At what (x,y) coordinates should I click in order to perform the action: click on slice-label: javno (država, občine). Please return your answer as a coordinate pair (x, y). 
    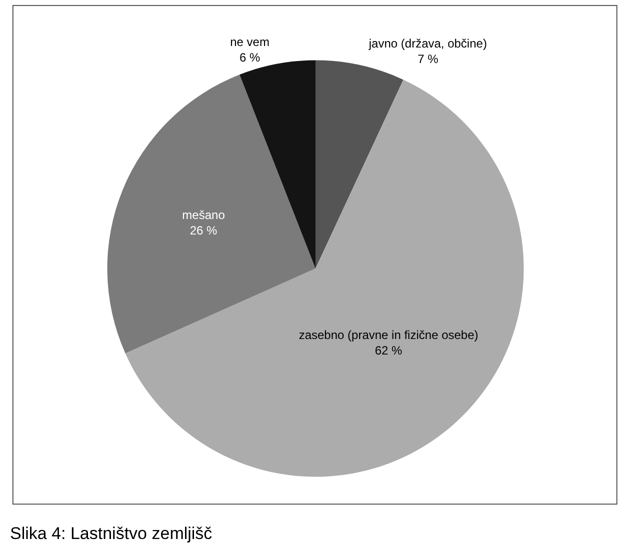
    Looking at the image, I should click on (427, 43).